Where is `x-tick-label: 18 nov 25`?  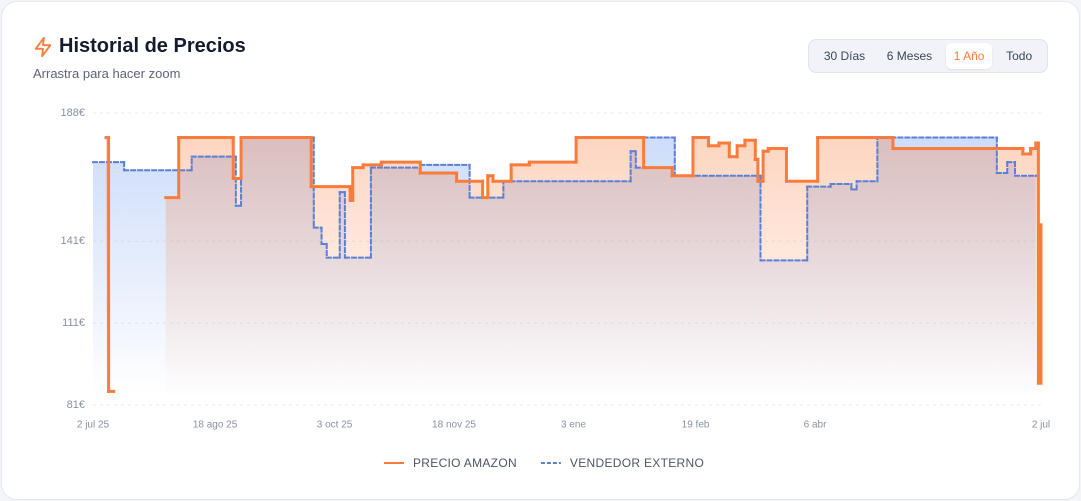 x-tick-label: 18 nov 25 is located at coordinates (454, 425).